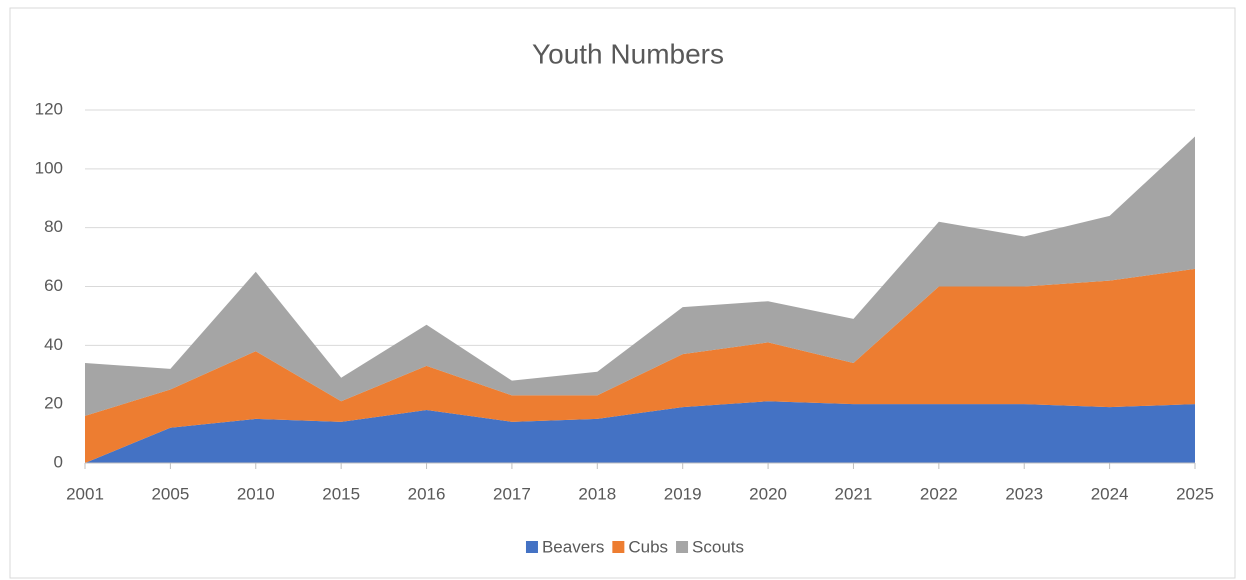 Image resolution: width=1246 pixels, height=580 pixels. Describe the element at coordinates (768, 493) in the screenshot. I see `x-tick-label: 2020` at that location.